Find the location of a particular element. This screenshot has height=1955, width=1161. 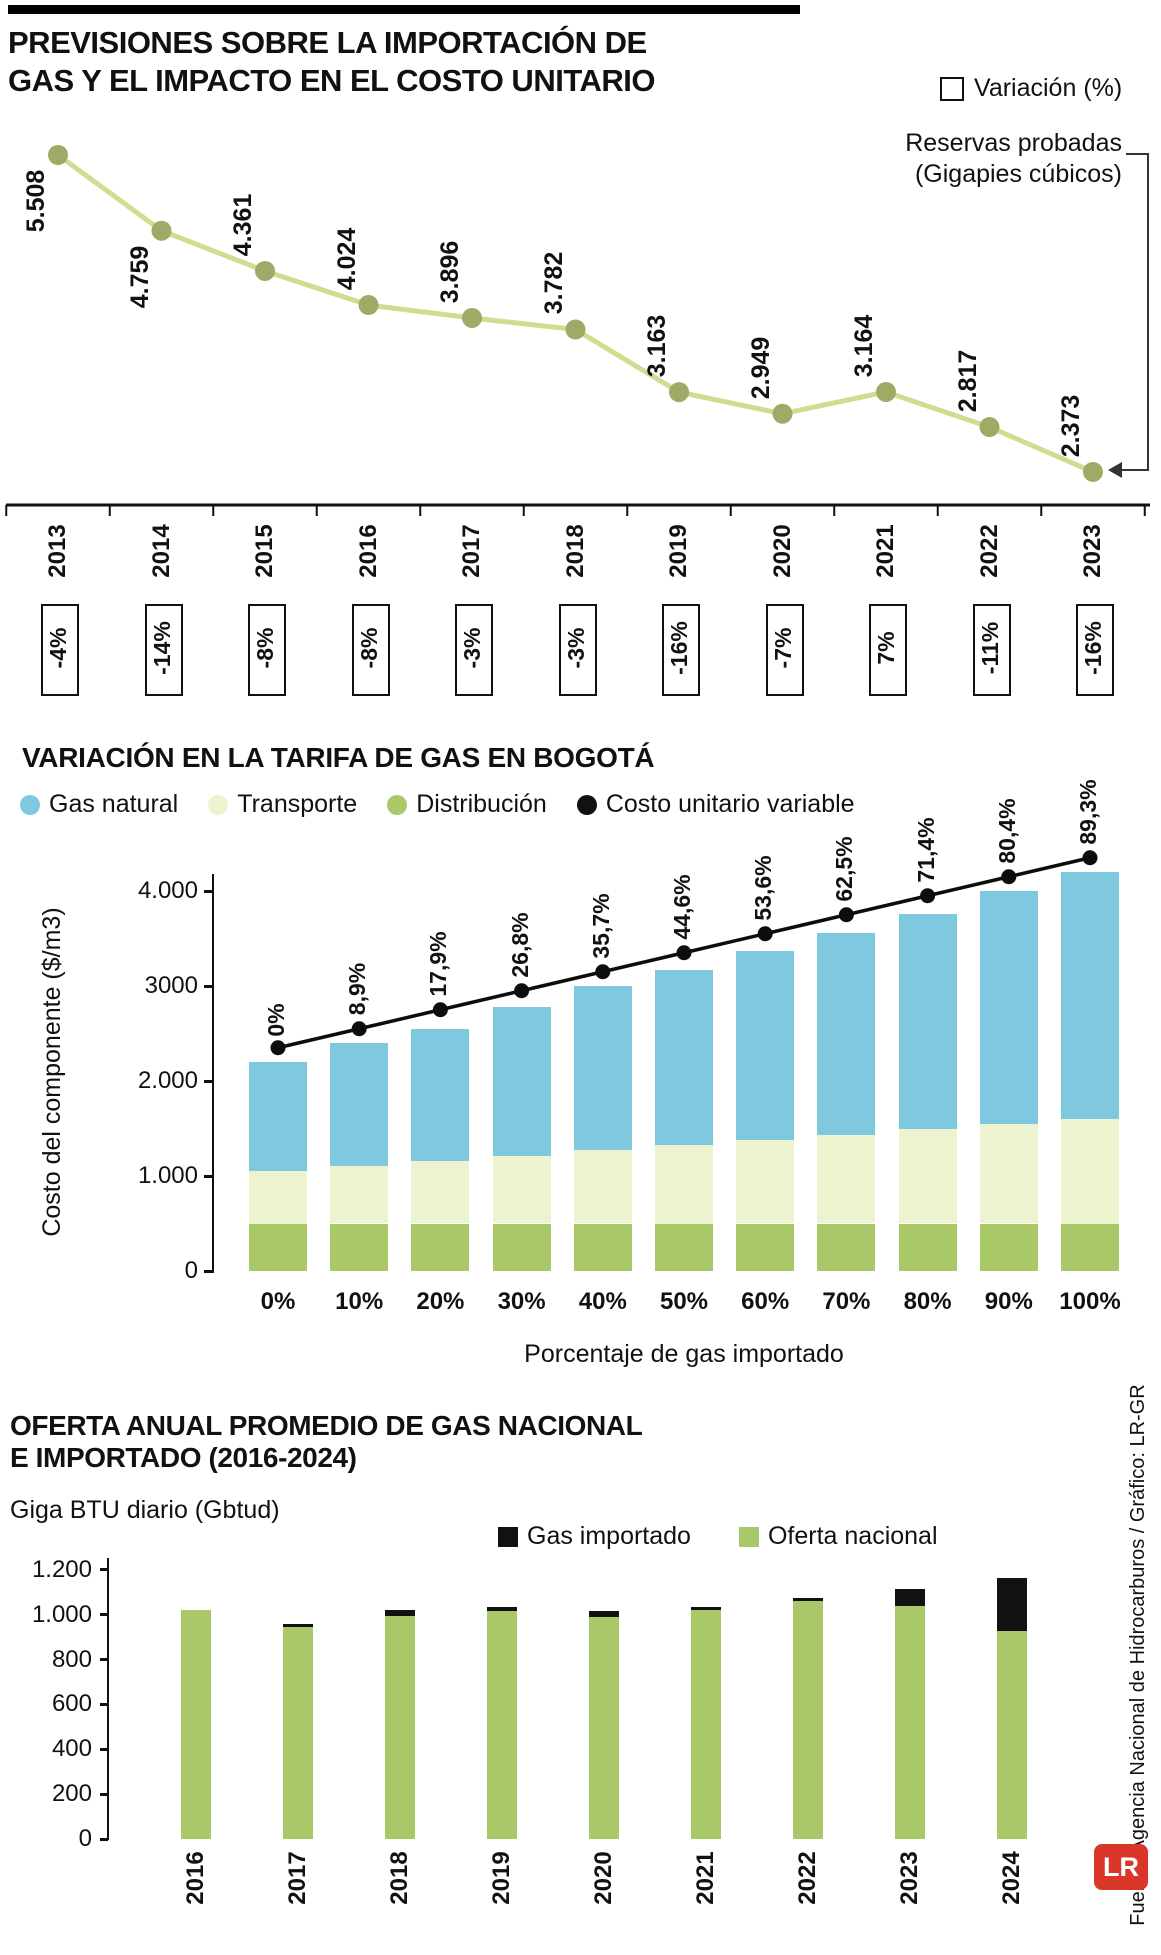

legend-item-distribuci-n: Distribución is located at coordinates (467, 804).